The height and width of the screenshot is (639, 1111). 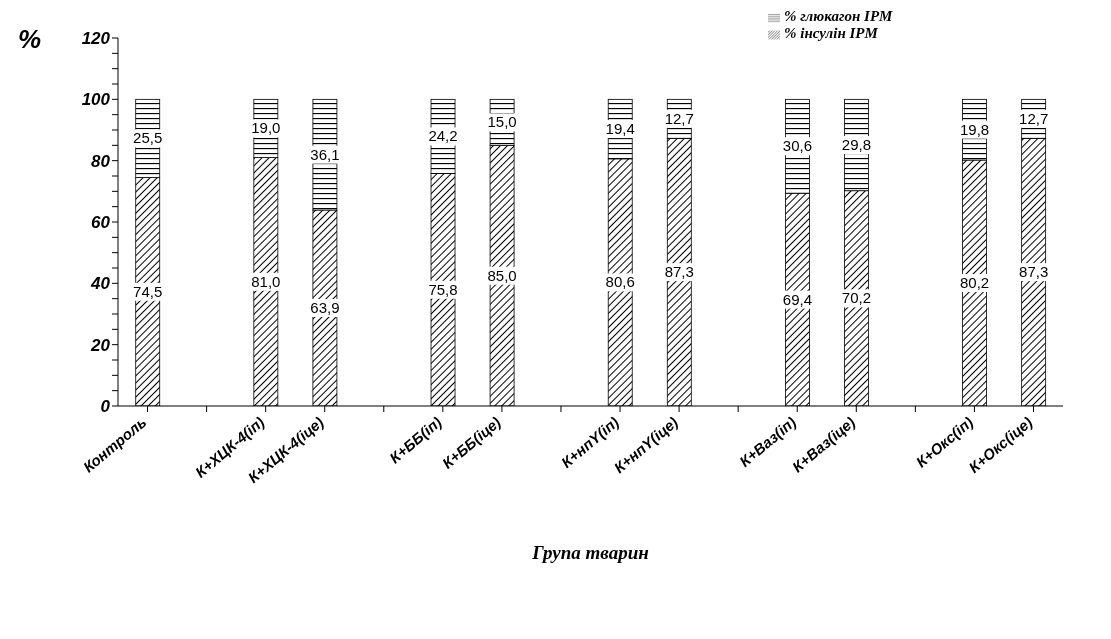 What do you see at coordinates (325, 308) in the screenshot?
I see `data-label: 63,9` at bounding box center [325, 308].